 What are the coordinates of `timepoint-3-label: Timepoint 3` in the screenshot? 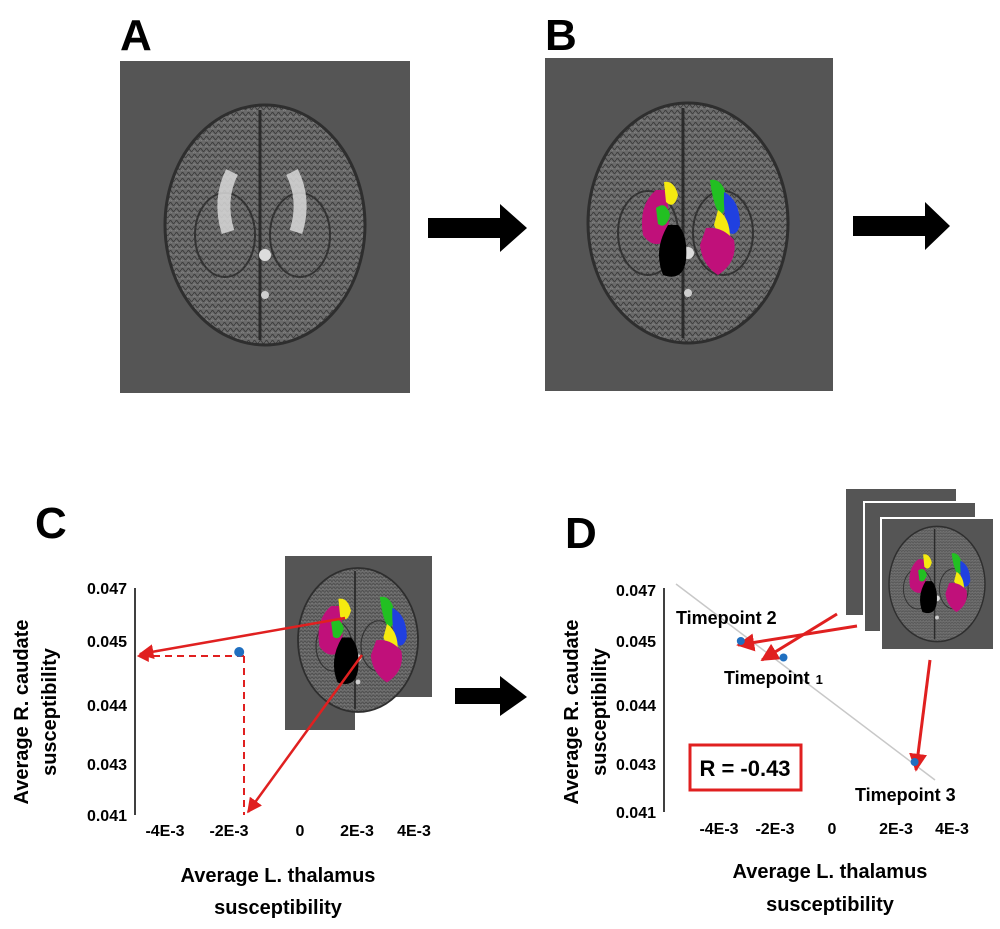 It's located at (905, 795).